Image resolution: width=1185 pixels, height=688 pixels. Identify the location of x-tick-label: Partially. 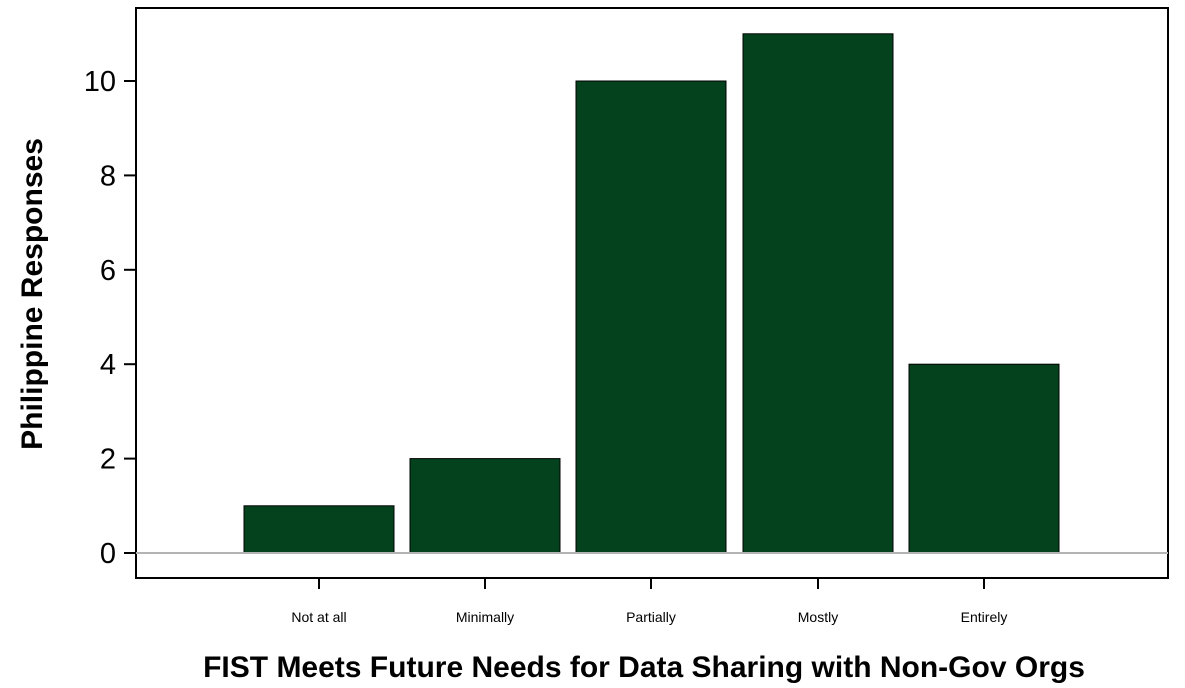
(651, 617).